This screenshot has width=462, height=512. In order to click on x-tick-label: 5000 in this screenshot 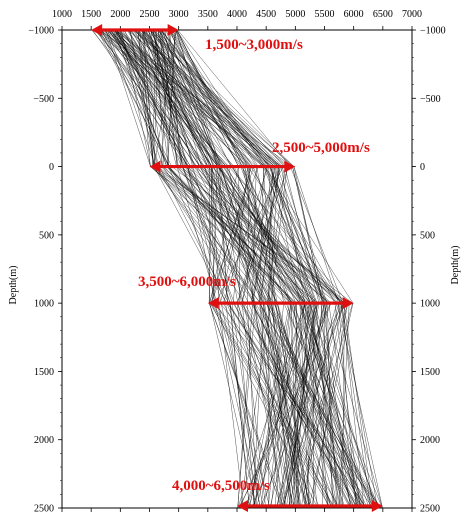, I will do `click(295, 14)`.